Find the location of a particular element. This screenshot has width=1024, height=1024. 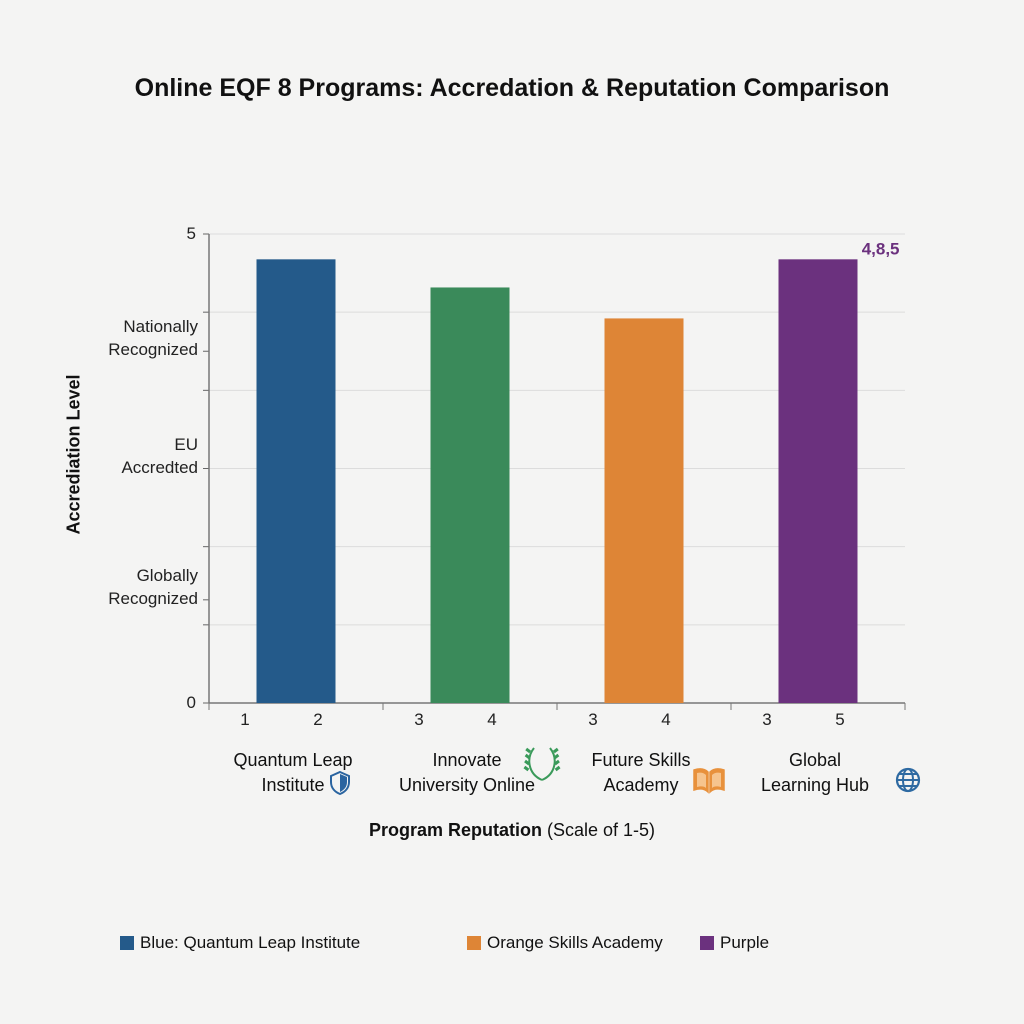

y-tick-label-line: Nationally is located at coordinates (160, 327).